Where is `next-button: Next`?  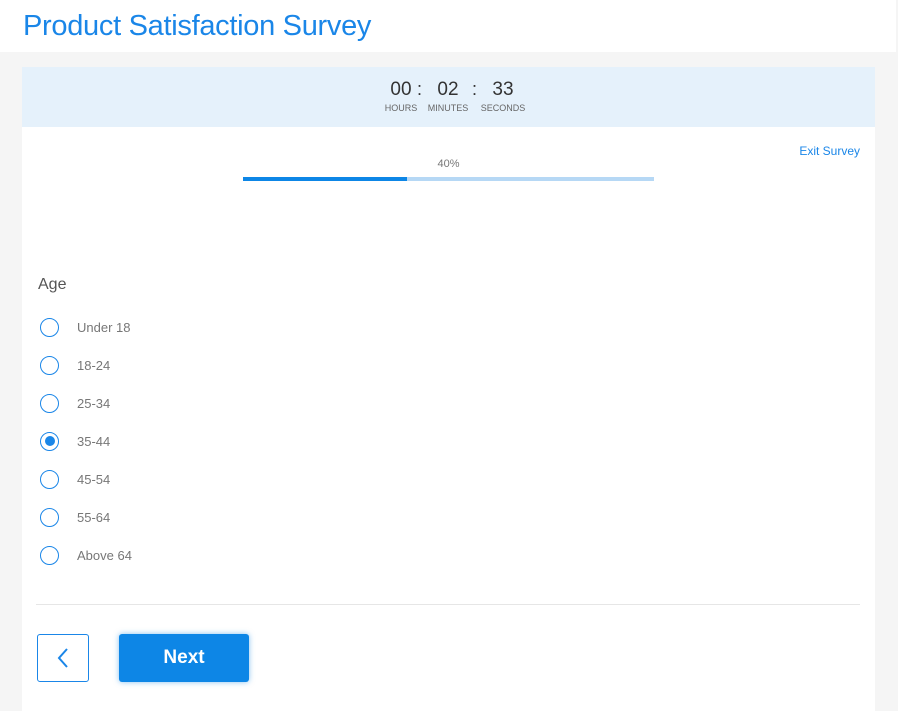 next-button: Next is located at coordinates (184, 658).